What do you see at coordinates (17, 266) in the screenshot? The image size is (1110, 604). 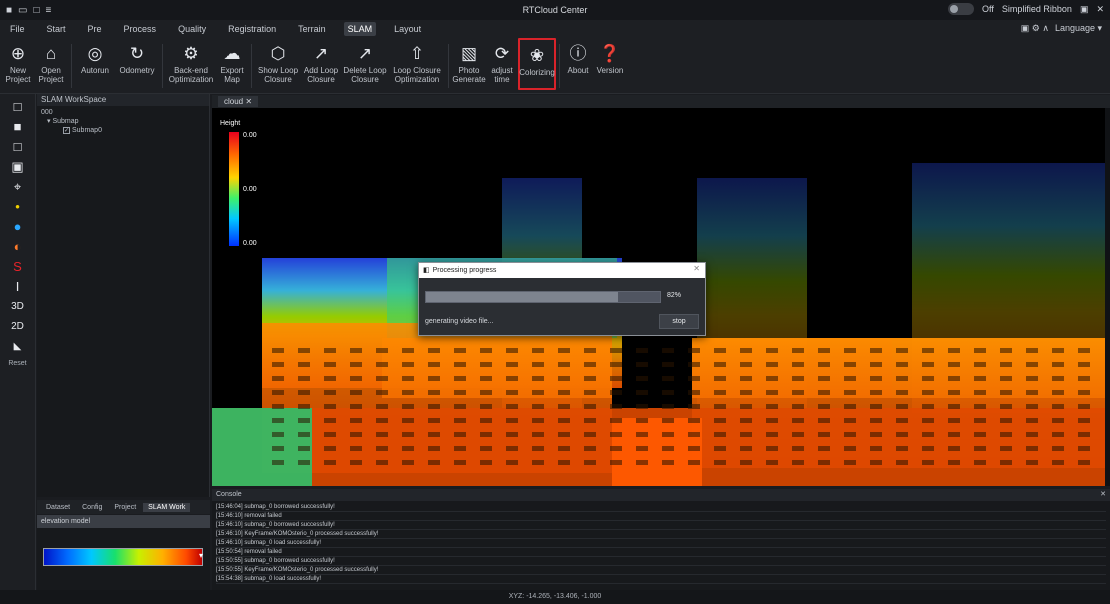 I see `s-icon: S` at bounding box center [17, 266].